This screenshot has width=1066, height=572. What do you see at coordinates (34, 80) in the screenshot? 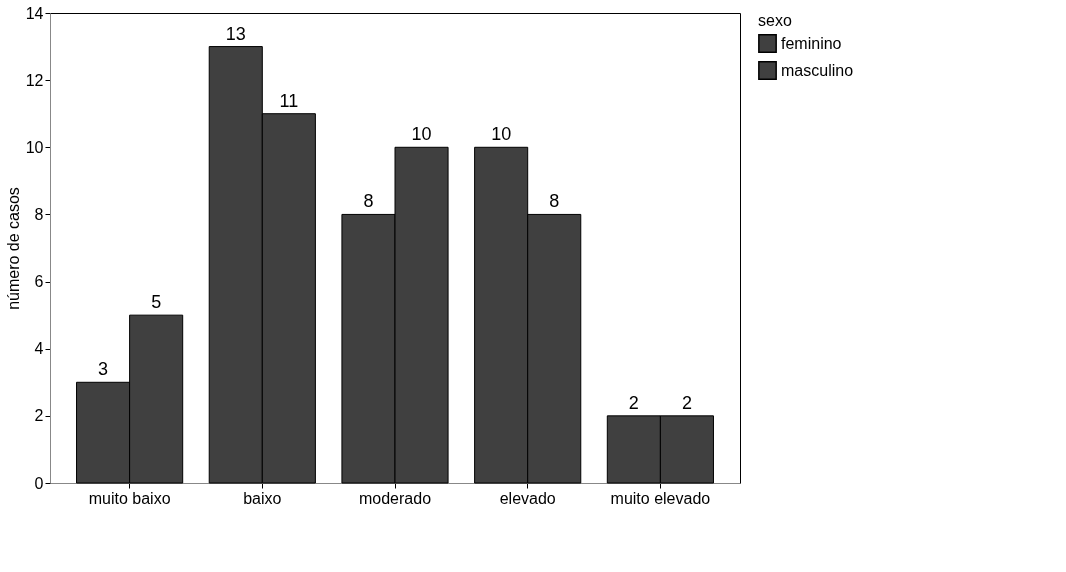
I see `y-tick-label: 12` at bounding box center [34, 80].